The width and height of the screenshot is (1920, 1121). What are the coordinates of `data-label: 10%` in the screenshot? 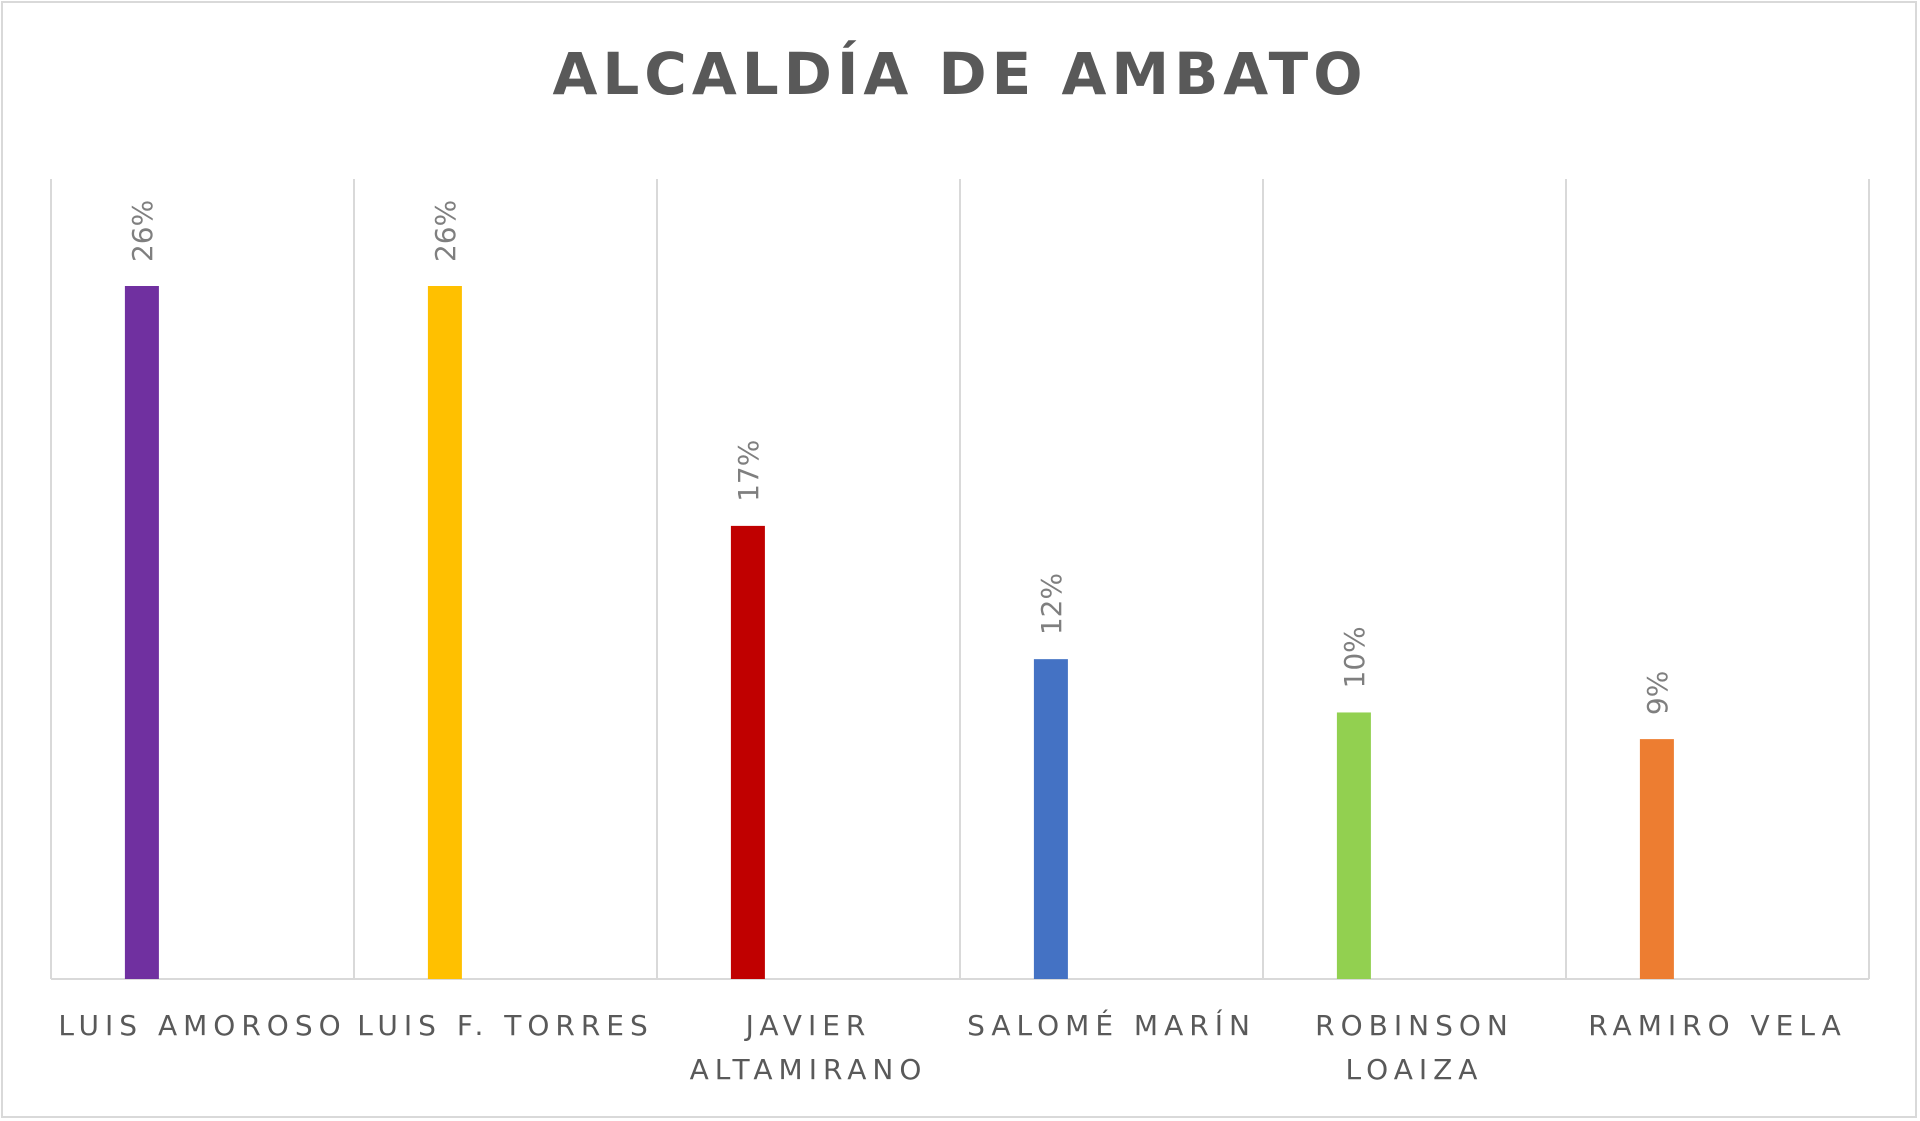 It's located at (1354, 657).